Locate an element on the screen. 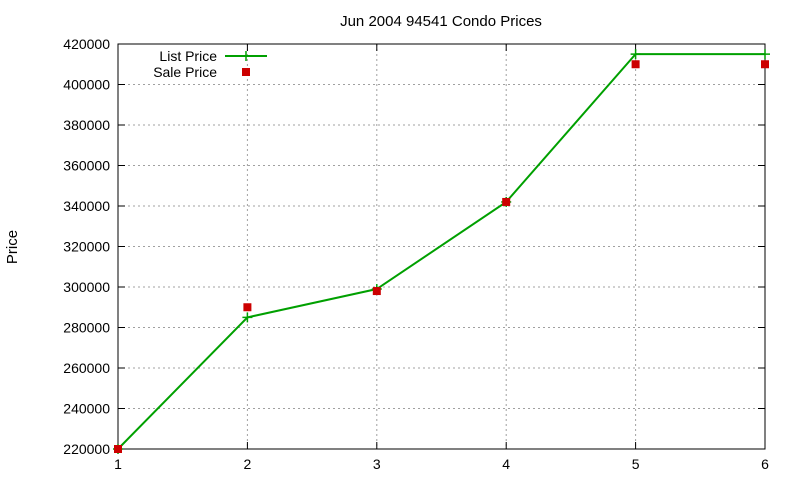 This screenshot has height=480, width=800. y-tick-label: 260000 is located at coordinates (86, 368).